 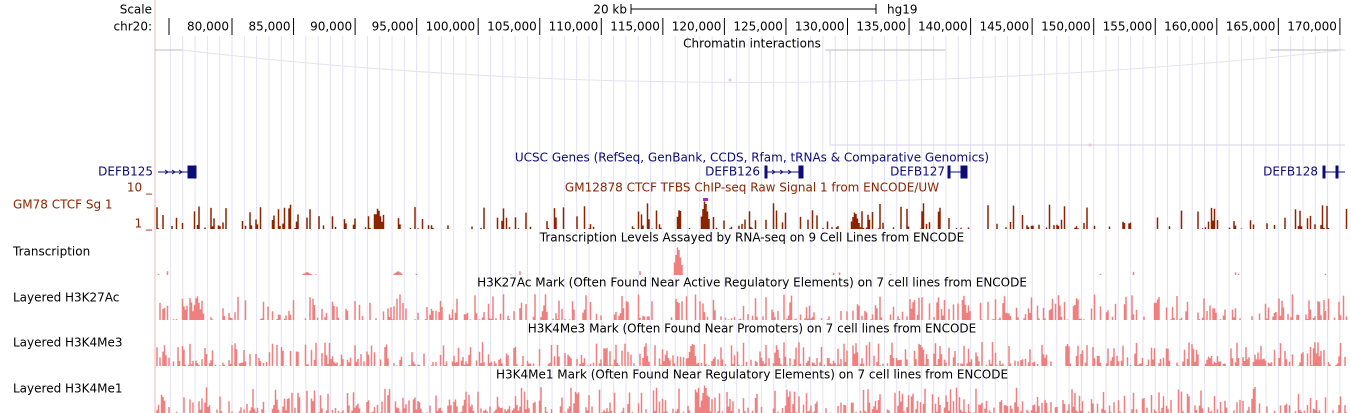 What do you see at coordinates (140, 188) in the screenshot?
I see `axis-label: 10 _` at bounding box center [140, 188].